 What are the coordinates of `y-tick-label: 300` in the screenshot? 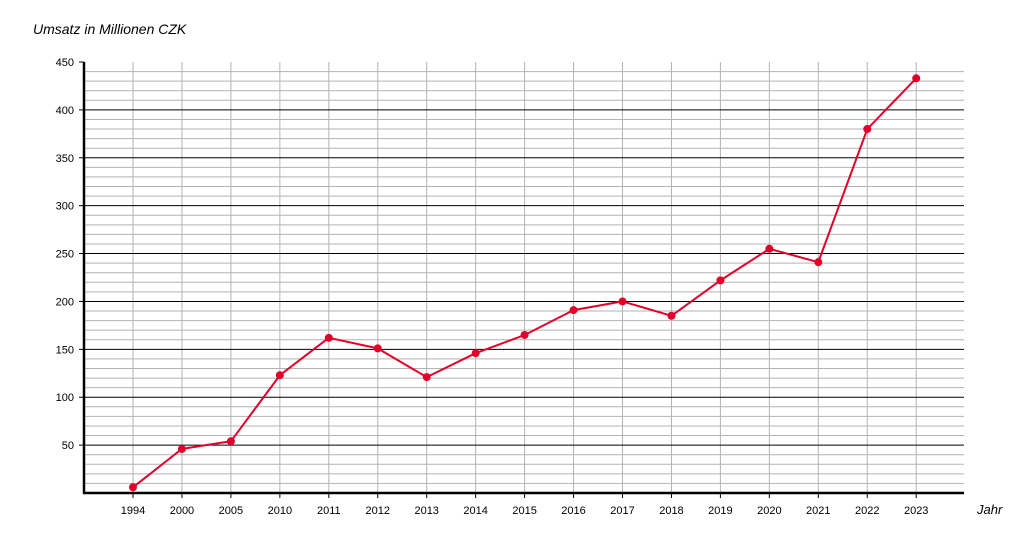 It's located at (65, 207).